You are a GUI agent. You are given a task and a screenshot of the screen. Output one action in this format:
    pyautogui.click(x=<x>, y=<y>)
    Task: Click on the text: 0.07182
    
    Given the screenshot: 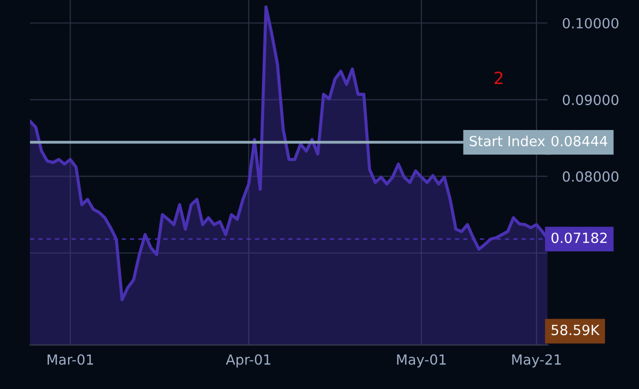 What is the action you would take?
    pyautogui.click(x=579, y=238)
    